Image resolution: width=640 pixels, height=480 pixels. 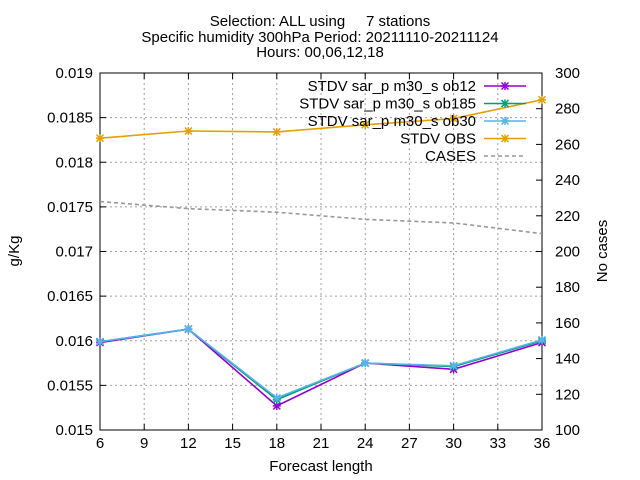 I want to click on x-tick-label: 24, so click(x=365, y=443).